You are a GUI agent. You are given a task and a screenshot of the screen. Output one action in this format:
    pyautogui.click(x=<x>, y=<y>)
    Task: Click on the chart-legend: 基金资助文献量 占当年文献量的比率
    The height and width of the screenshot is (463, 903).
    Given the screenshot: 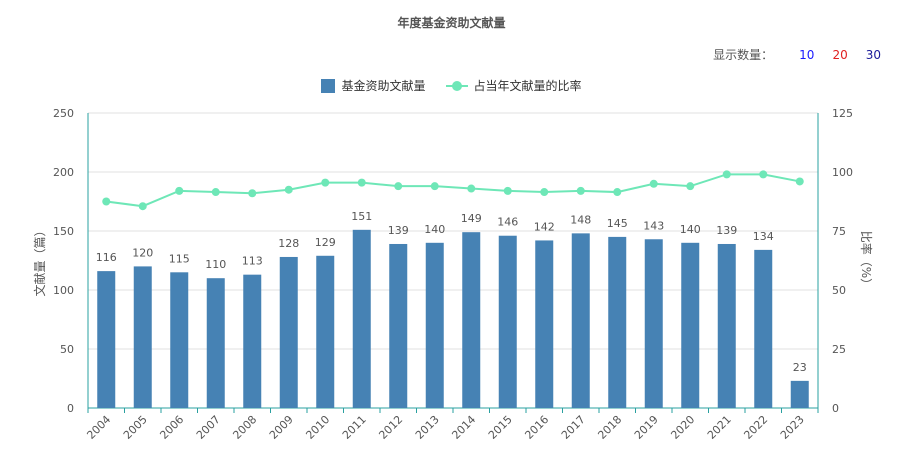 What is the action you would take?
    pyautogui.click(x=451, y=85)
    